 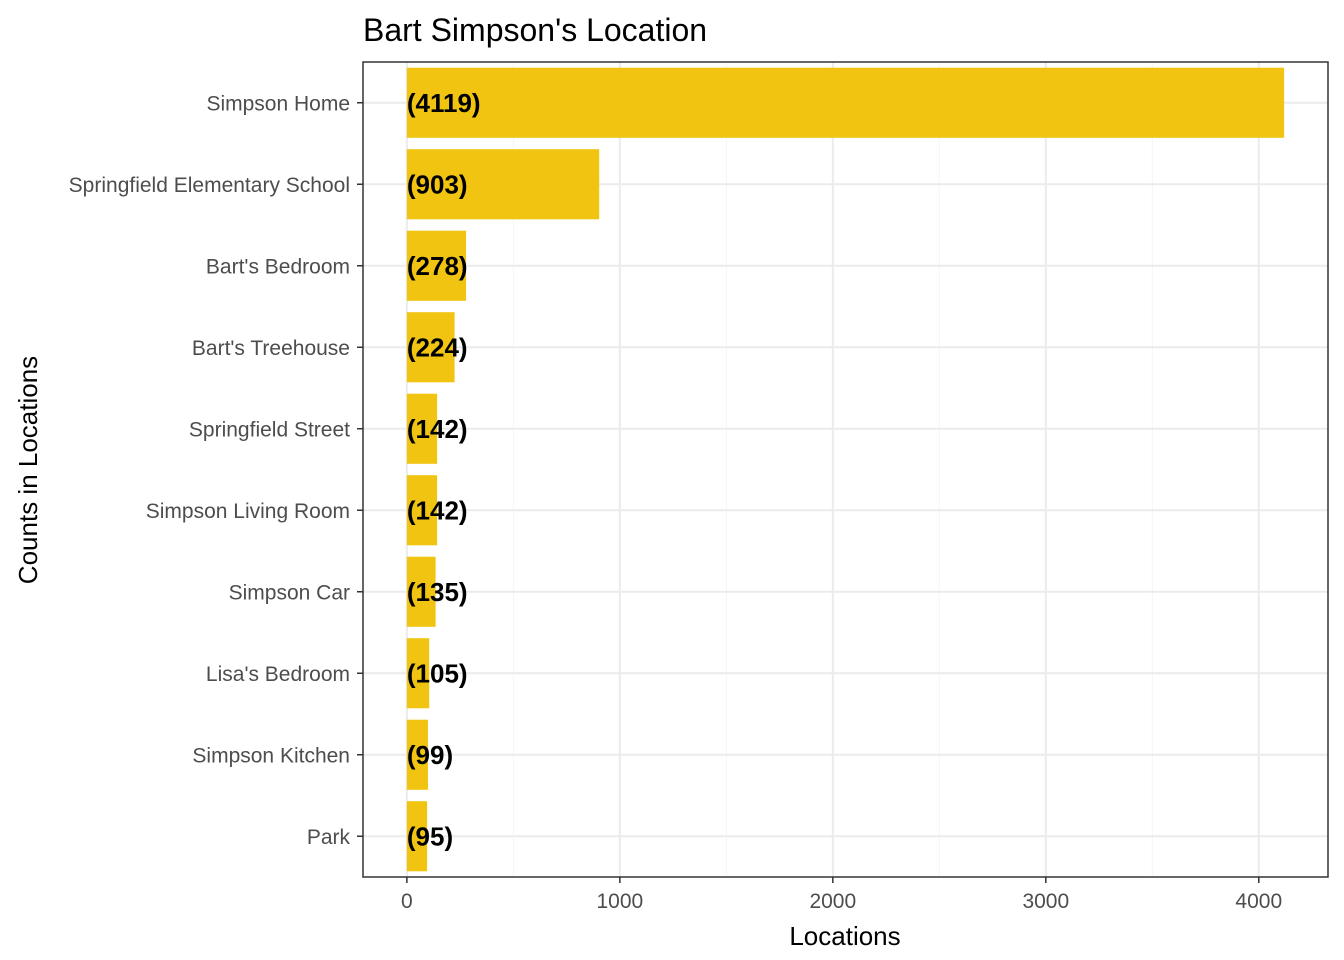 What do you see at coordinates (248, 511) in the screenshot?
I see `y-tick-label: Simpson Living Room` at bounding box center [248, 511].